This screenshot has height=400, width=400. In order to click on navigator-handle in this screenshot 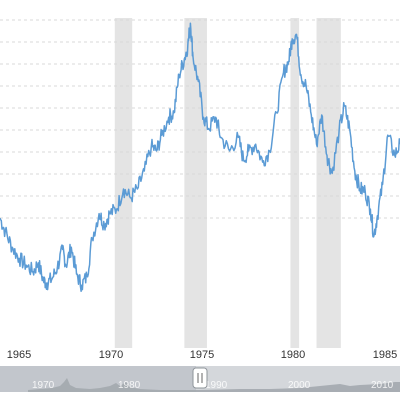, I will do `click(200, 378)`.